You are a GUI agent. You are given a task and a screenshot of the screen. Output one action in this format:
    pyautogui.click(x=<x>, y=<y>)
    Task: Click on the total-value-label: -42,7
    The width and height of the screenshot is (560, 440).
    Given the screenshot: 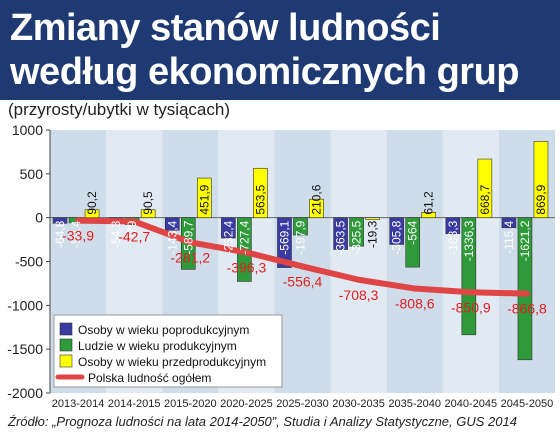 What is the action you would take?
    pyautogui.click(x=134, y=236)
    